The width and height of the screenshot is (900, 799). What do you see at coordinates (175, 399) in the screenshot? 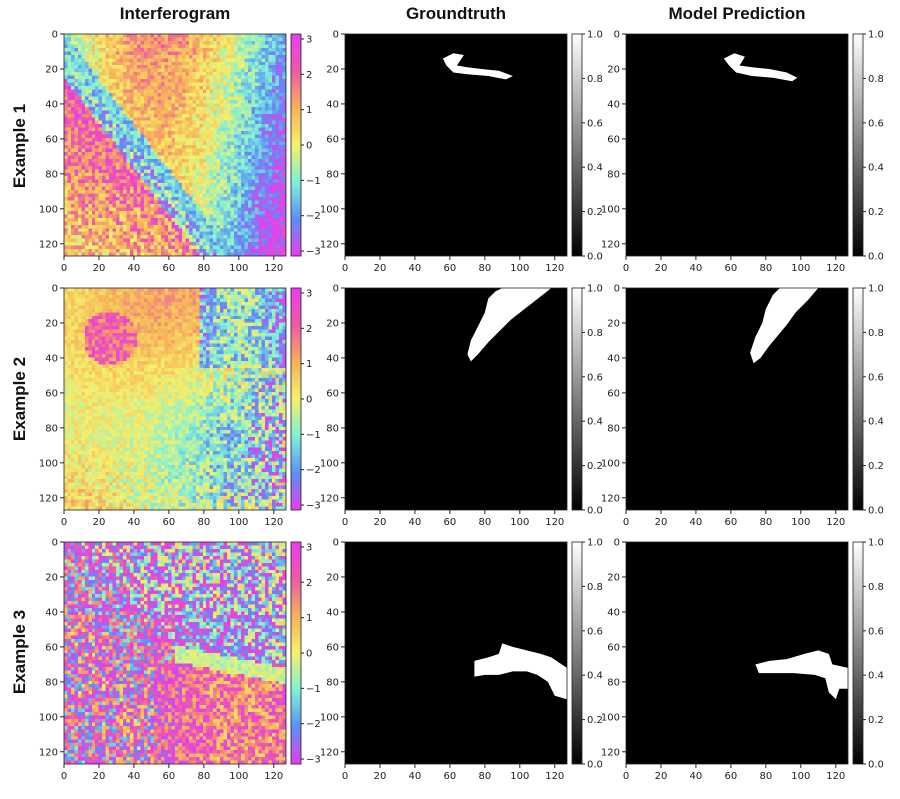
I see `example-2-interferogram-raster` at bounding box center [175, 399].